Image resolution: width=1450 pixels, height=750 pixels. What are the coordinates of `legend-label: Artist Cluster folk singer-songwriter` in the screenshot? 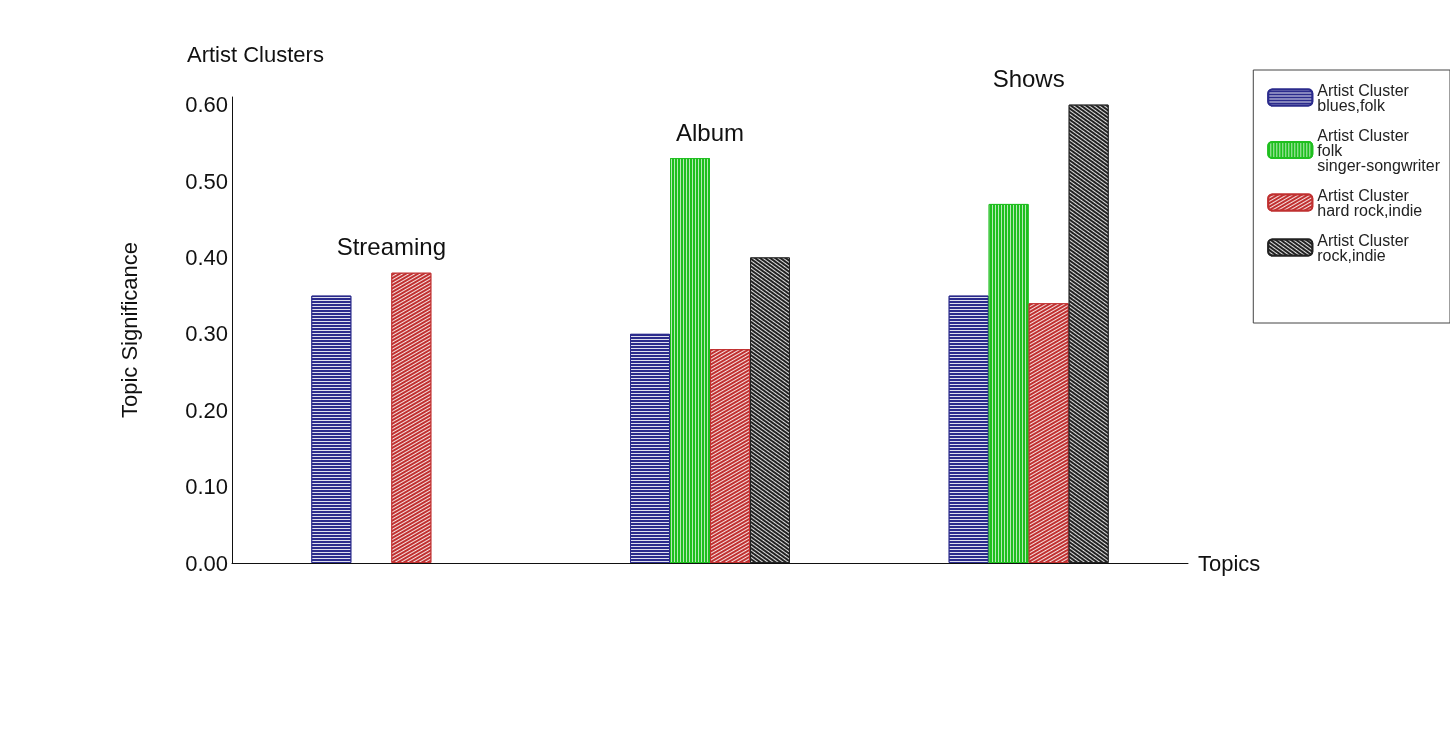 It's located at (1379, 150).